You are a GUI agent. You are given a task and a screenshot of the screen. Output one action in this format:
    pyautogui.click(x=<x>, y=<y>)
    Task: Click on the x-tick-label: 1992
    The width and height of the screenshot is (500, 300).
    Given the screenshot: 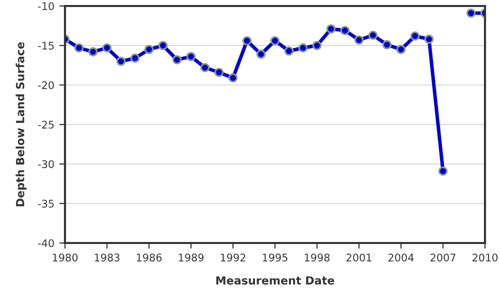 What is the action you would take?
    pyautogui.click(x=233, y=258)
    